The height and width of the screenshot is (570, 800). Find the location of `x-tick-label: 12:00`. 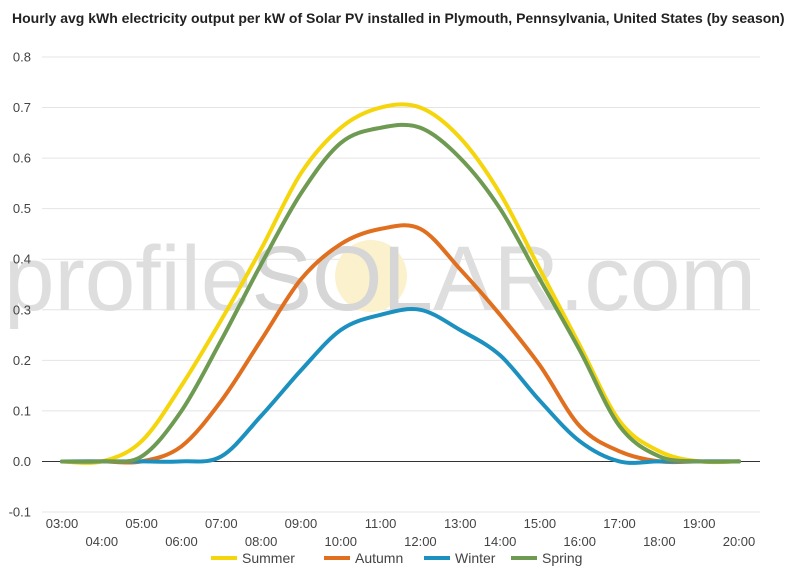

x-tick-label: 12:00 is located at coordinates (420, 541).